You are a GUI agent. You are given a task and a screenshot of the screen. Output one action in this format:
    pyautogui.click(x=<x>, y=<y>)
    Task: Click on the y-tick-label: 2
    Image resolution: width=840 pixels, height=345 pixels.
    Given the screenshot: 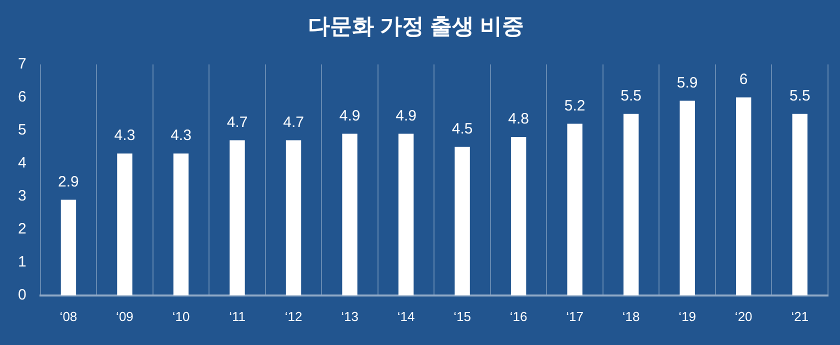 What is the action you would take?
    pyautogui.click(x=22, y=229)
    